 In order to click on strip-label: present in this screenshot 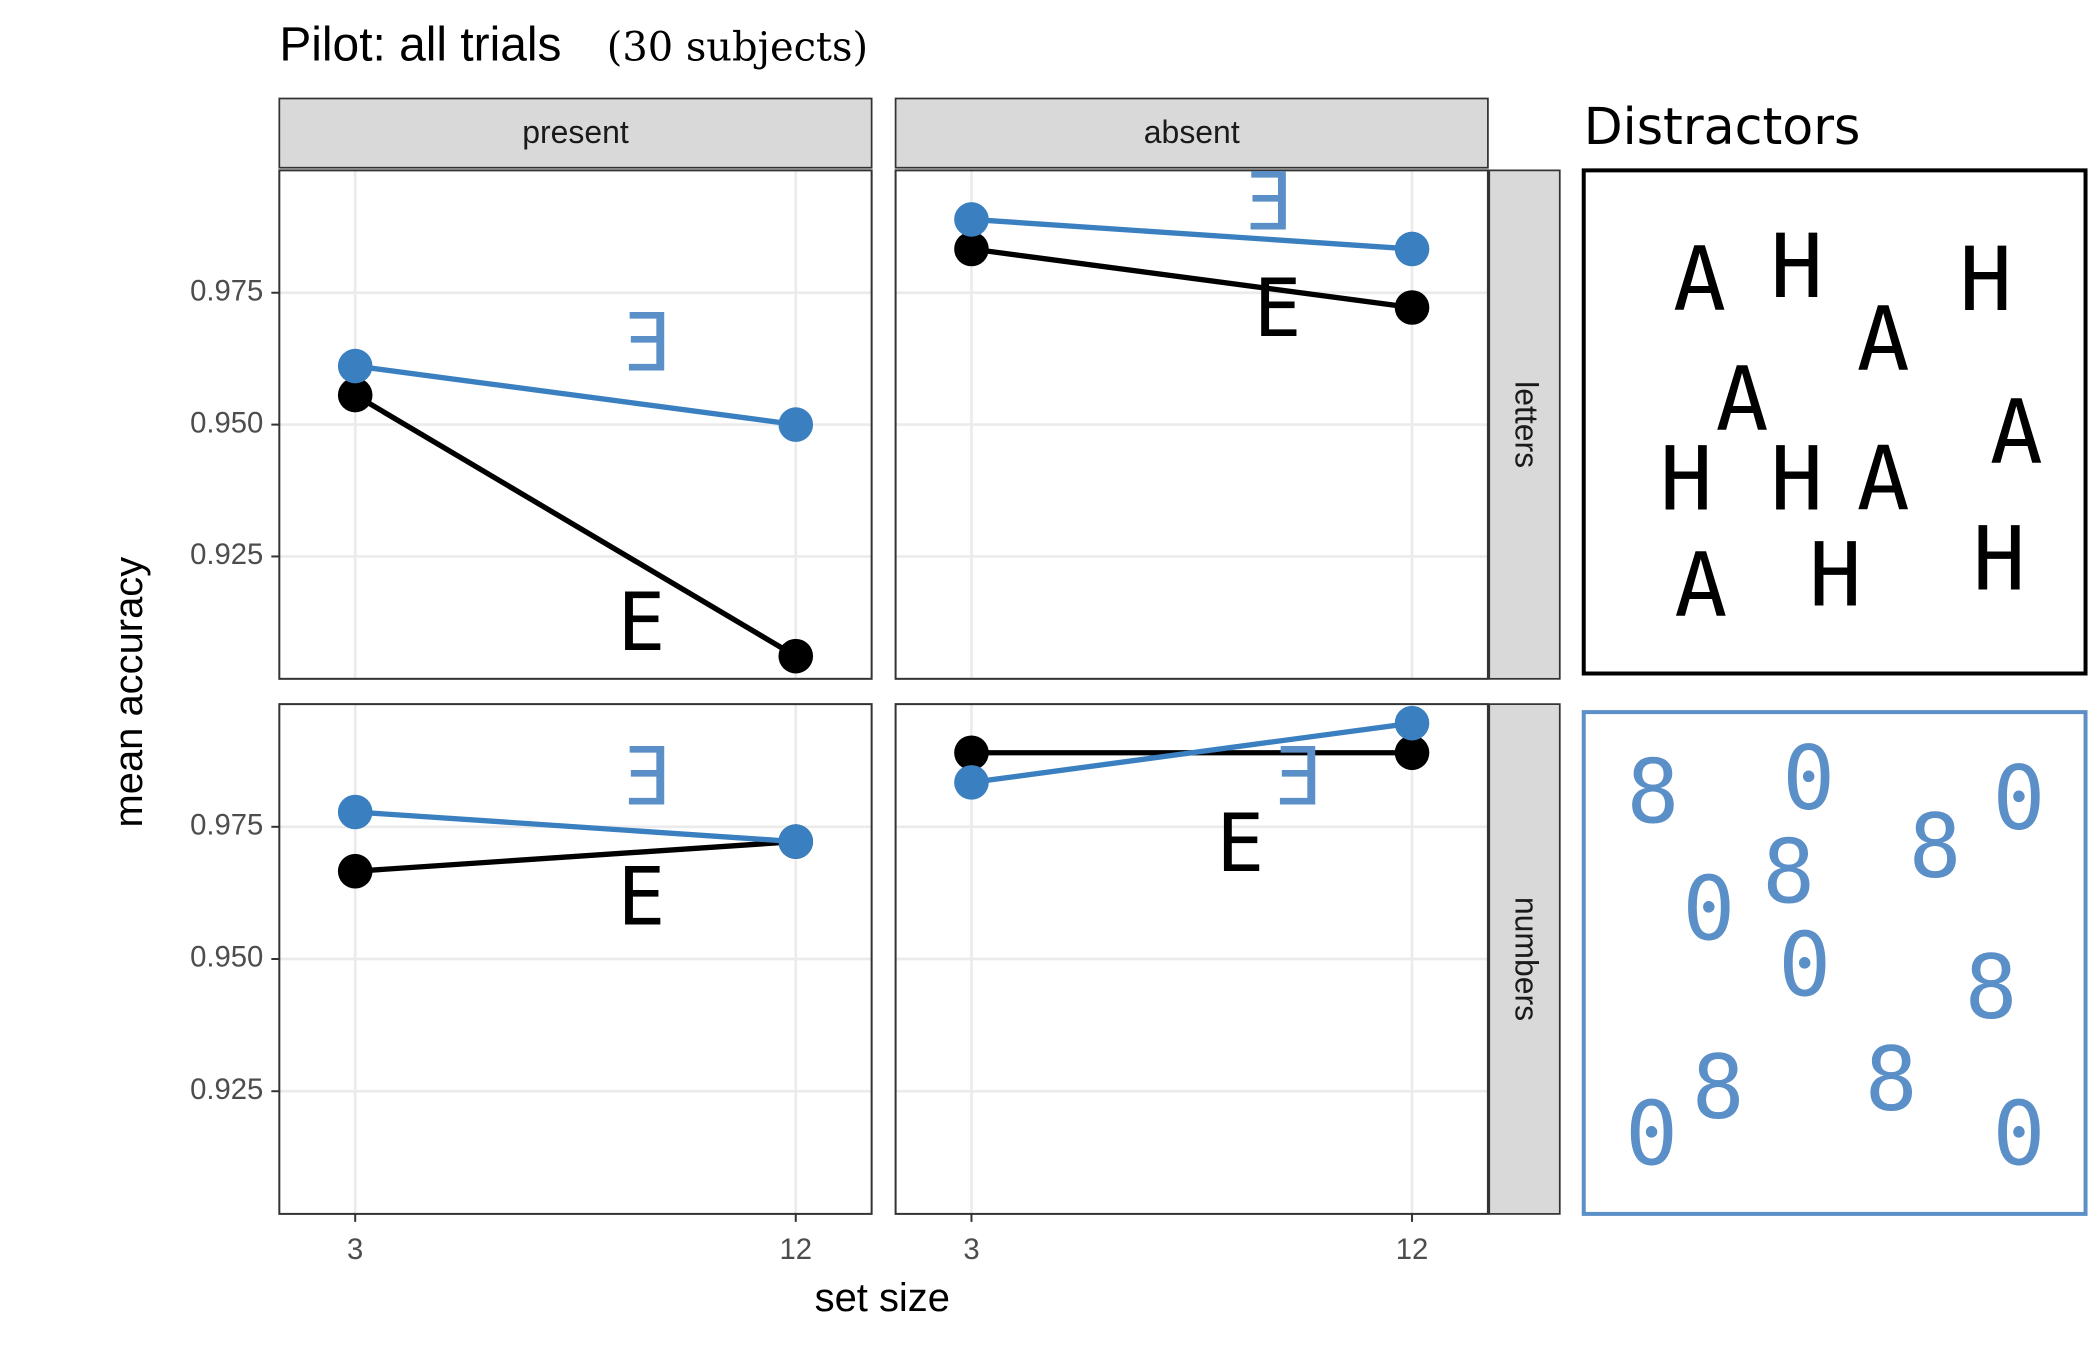, I will do `click(575, 132)`.